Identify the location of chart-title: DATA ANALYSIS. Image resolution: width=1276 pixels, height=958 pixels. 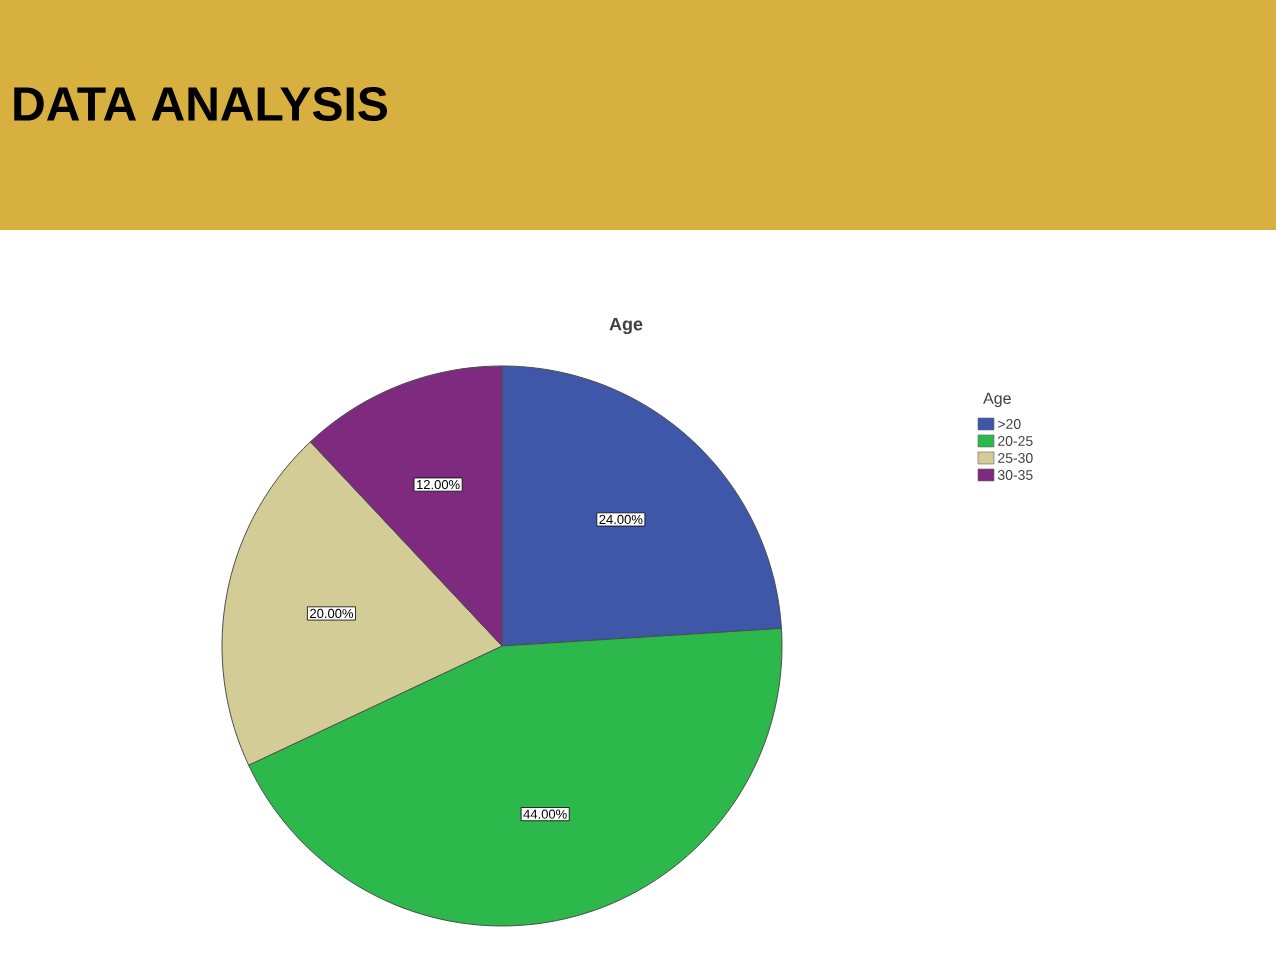
(201, 104).